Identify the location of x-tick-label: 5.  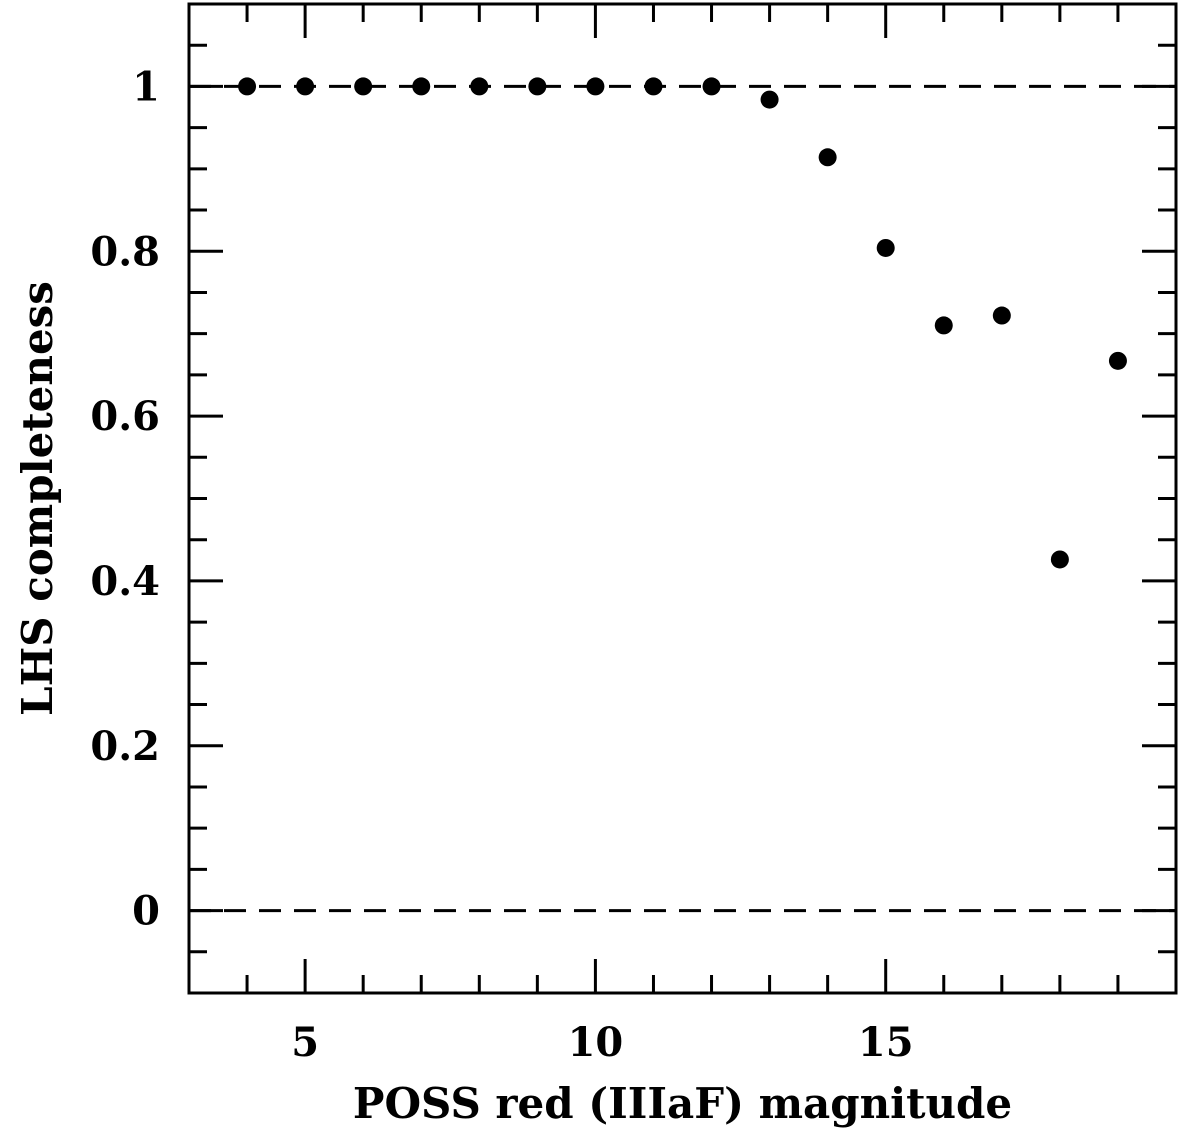
(305, 1042).